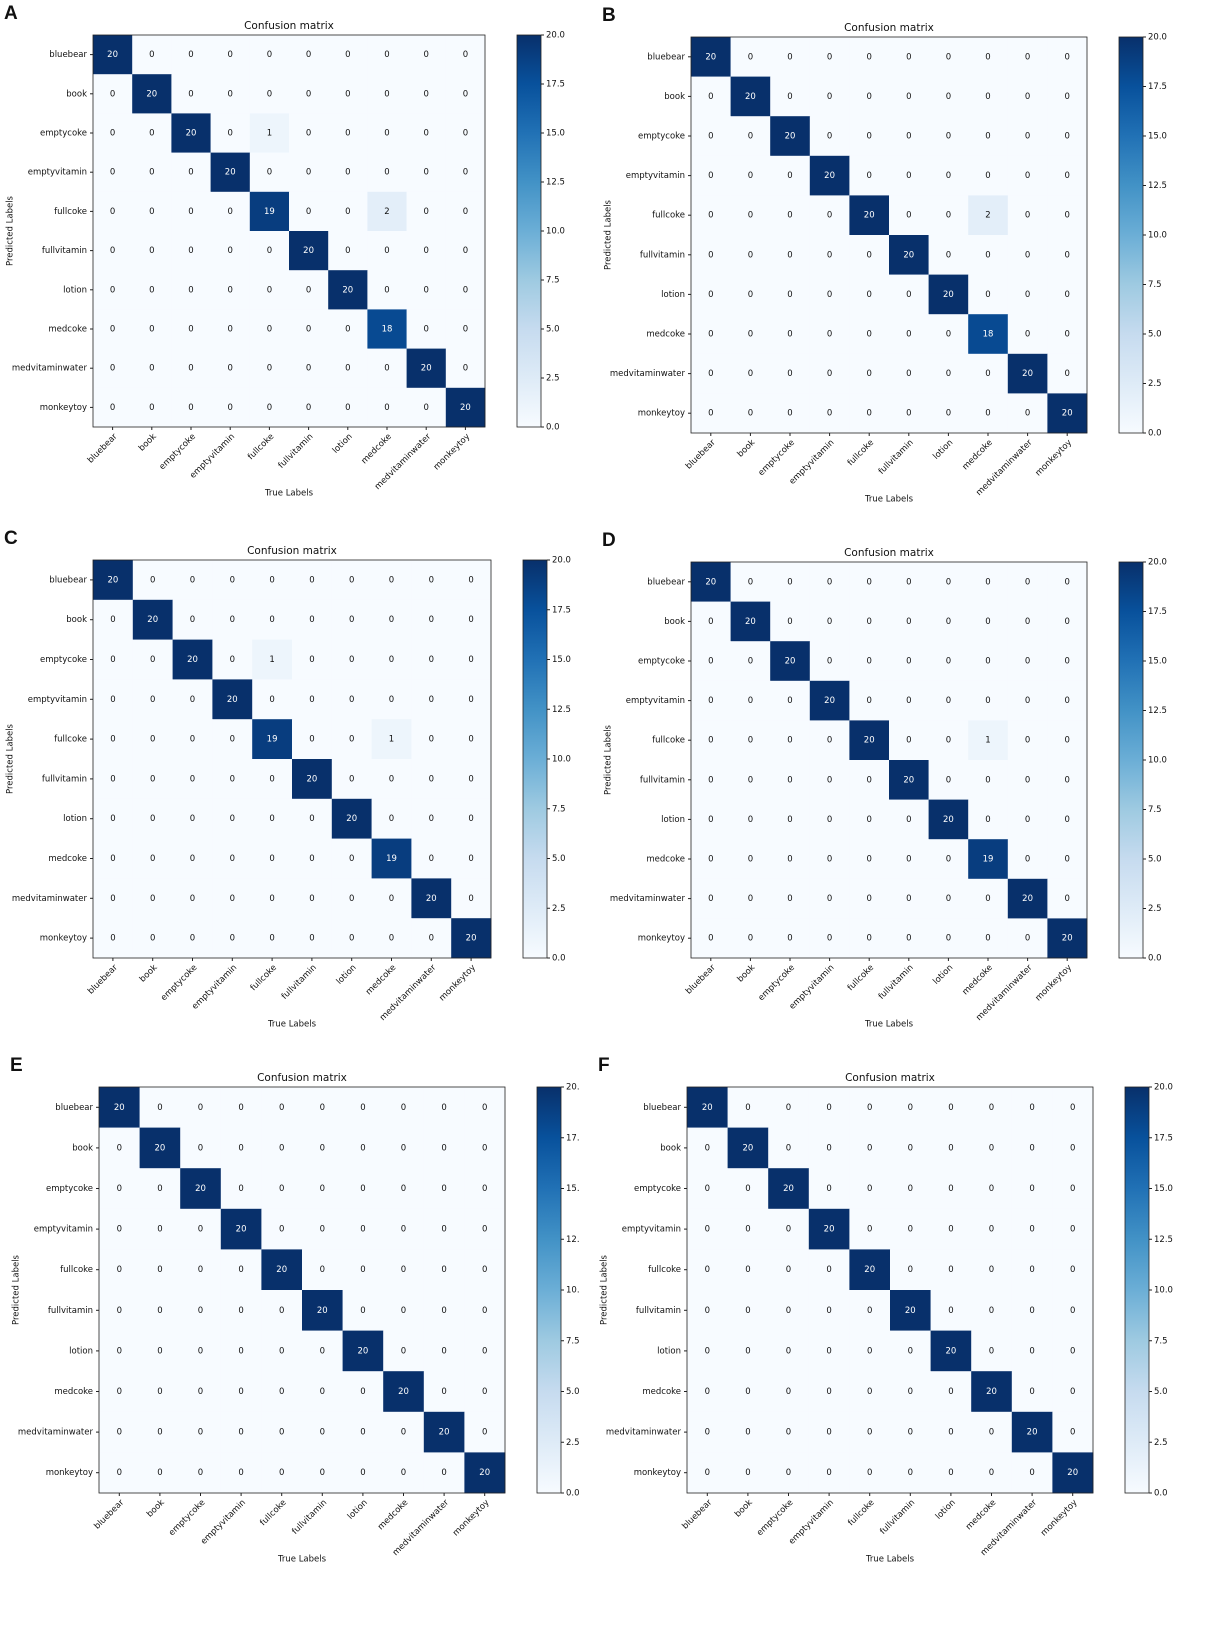 This screenshot has height=1637, width=1220. What do you see at coordinates (386, 212) in the screenshot?
I see `cell-label: 2` at bounding box center [386, 212].